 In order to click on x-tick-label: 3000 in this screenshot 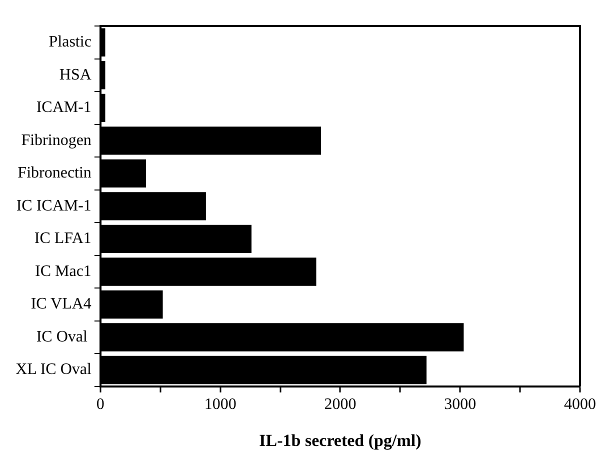, I will do `click(460, 405)`.